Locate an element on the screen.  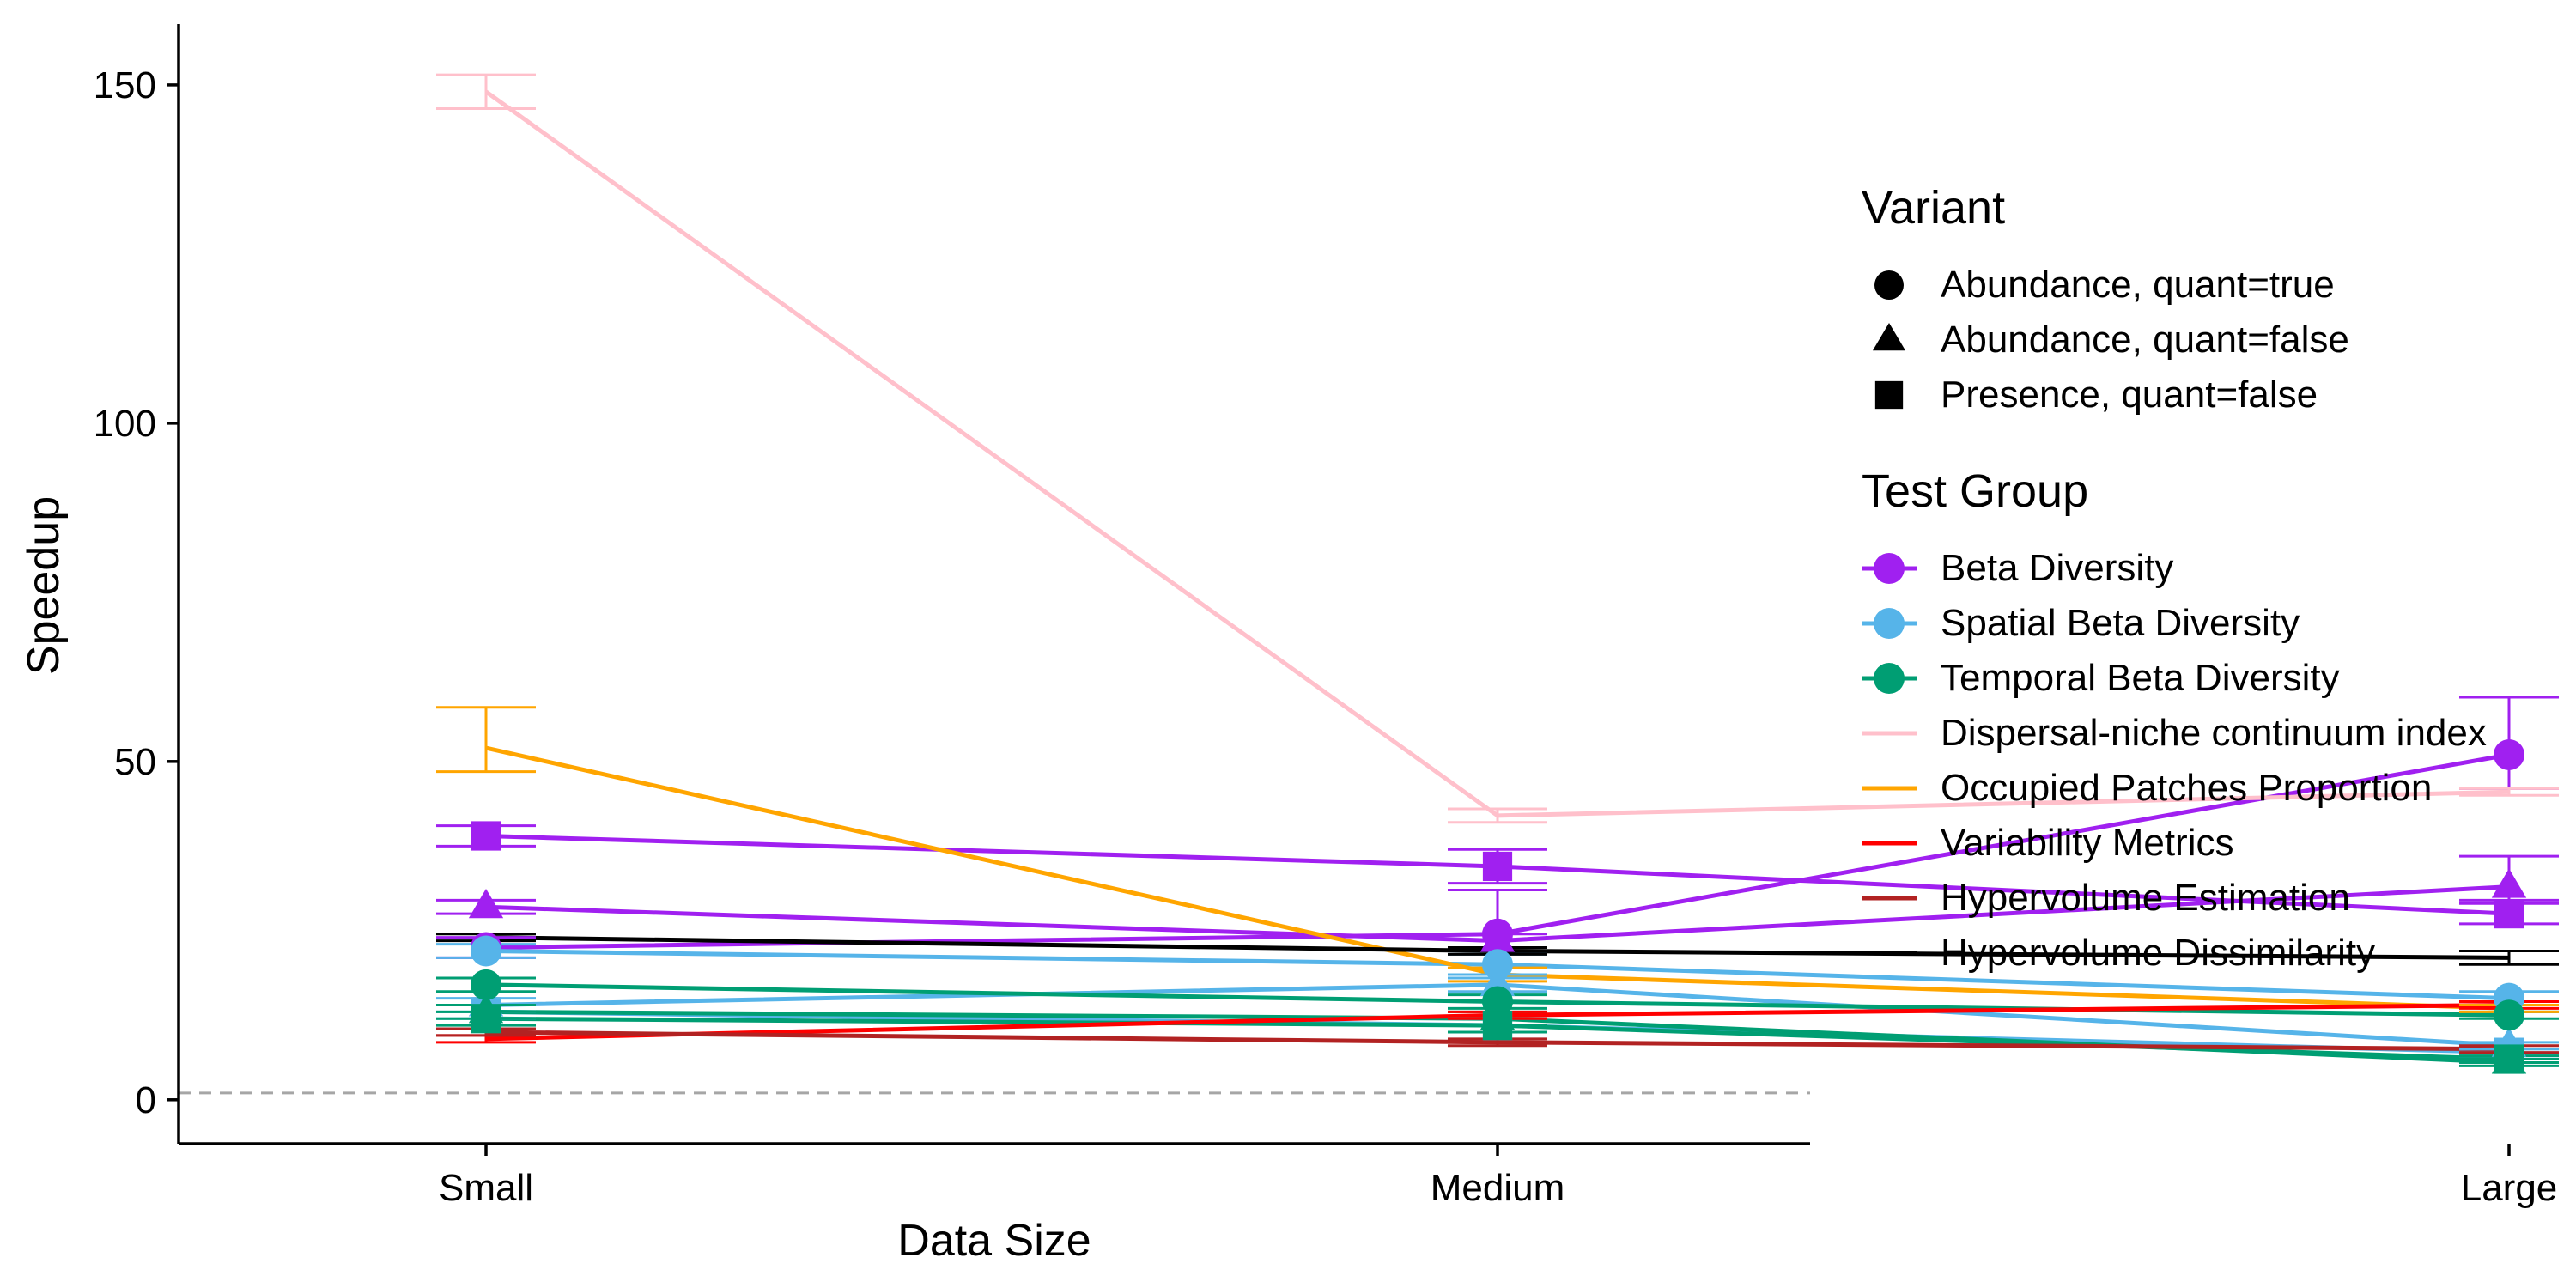
legend-label: Spatial Beta Diversity is located at coordinates (2120, 623).